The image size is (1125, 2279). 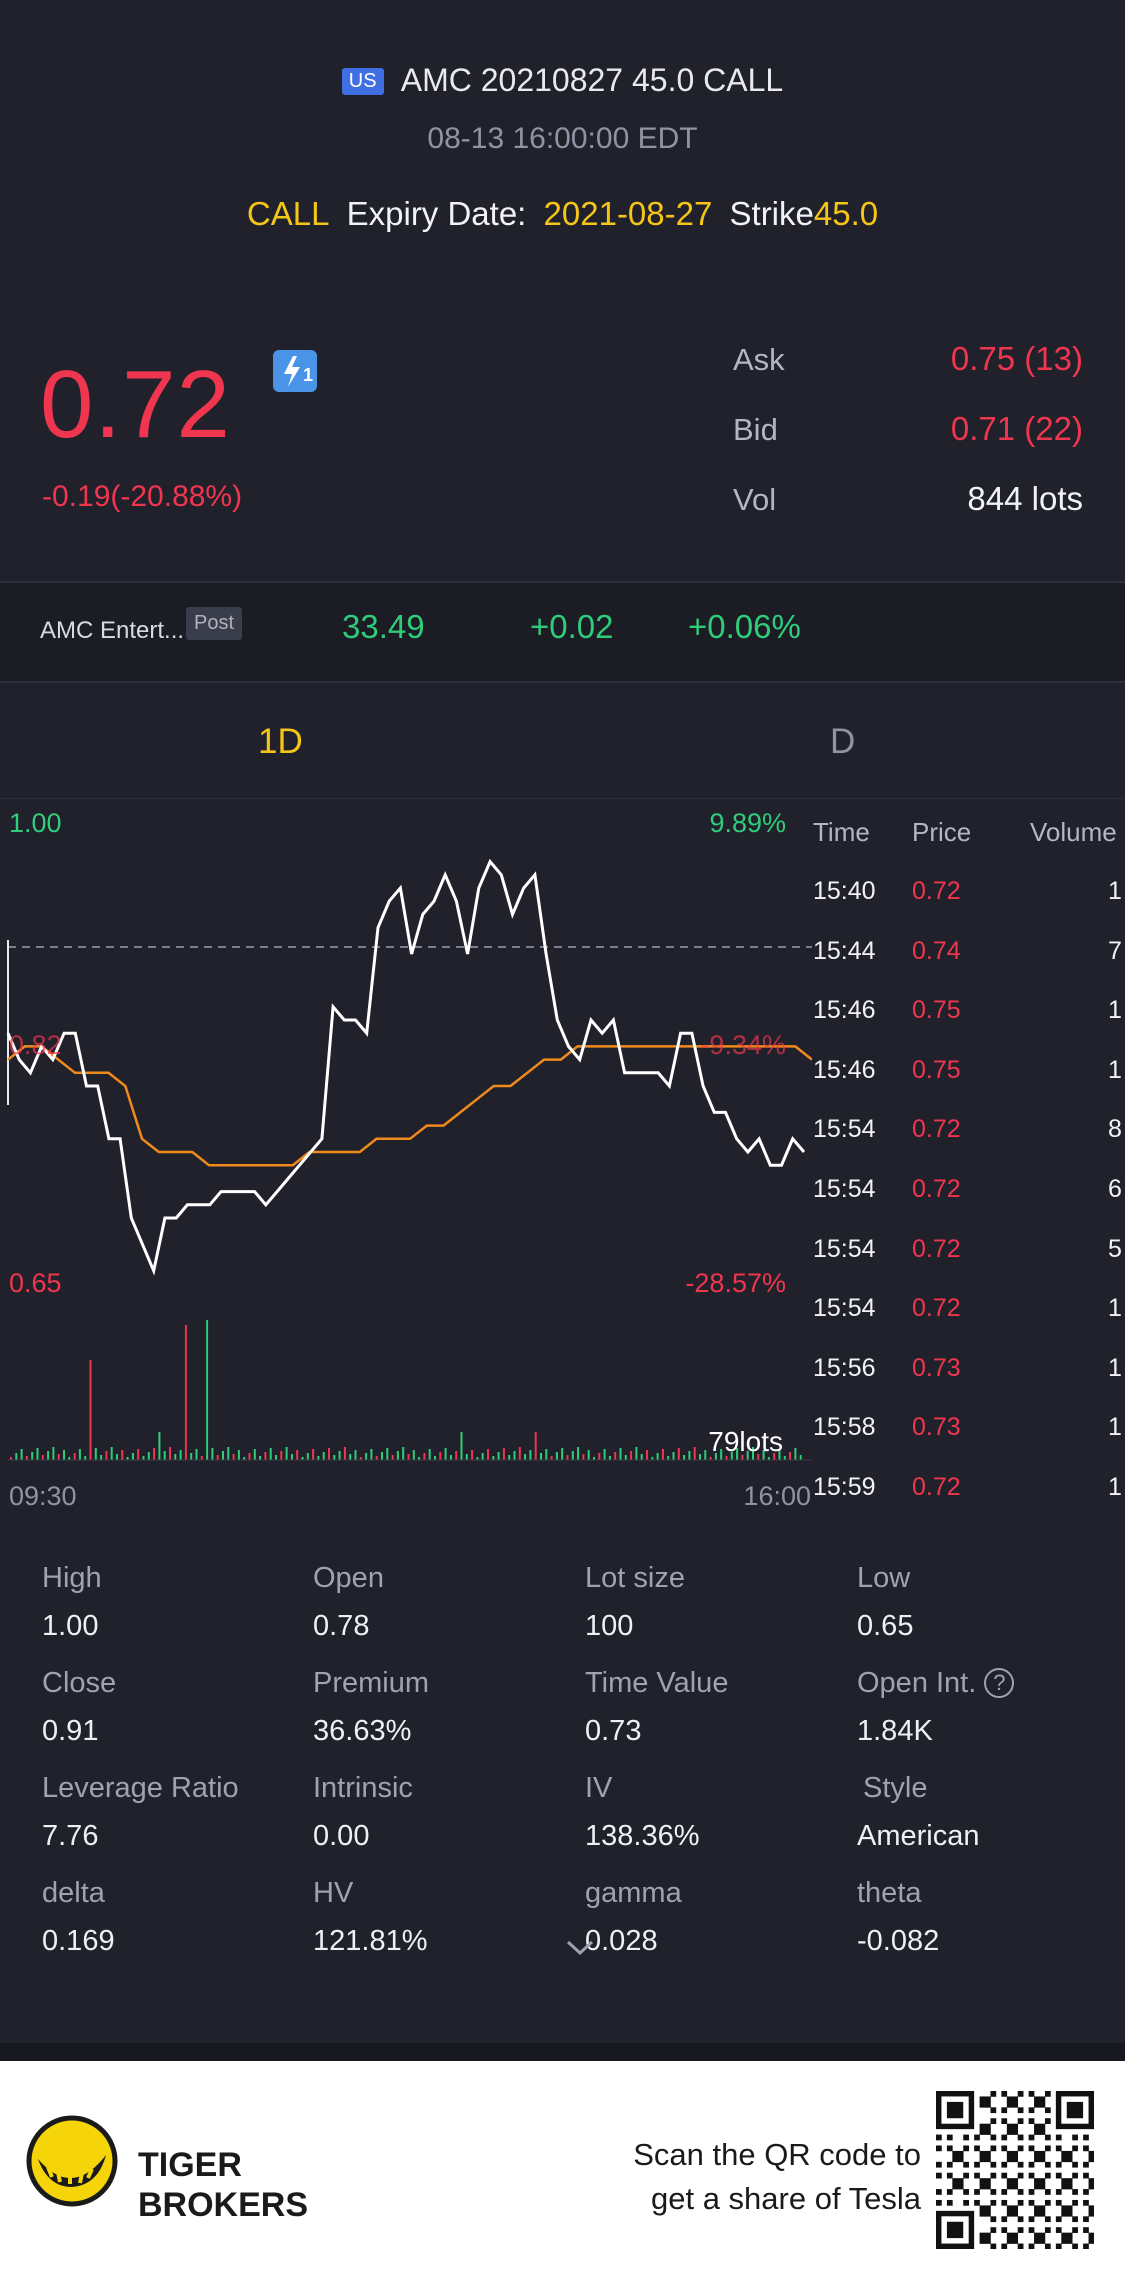 What do you see at coordinates (843, 741) in the screenshot?
I see `tab-daily: D` at bounding box center [843, 741].